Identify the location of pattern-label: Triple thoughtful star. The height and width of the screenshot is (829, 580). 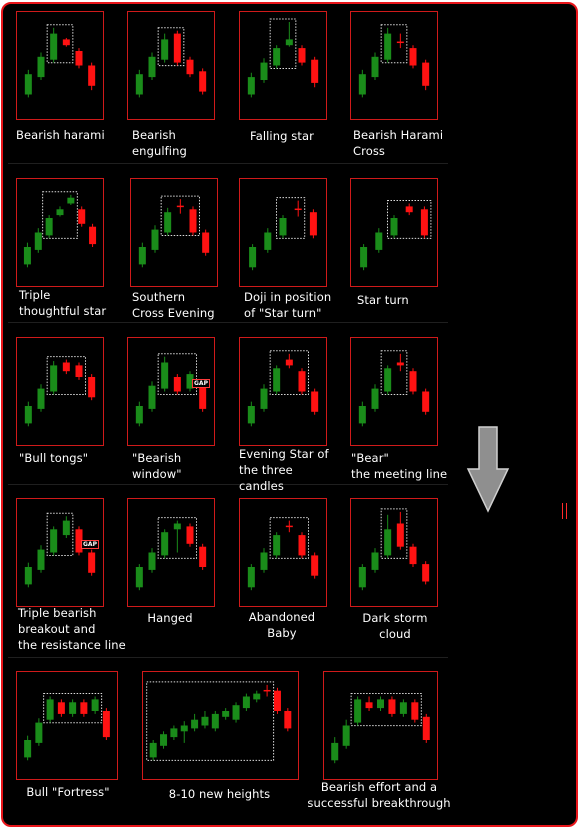
(63, 303).